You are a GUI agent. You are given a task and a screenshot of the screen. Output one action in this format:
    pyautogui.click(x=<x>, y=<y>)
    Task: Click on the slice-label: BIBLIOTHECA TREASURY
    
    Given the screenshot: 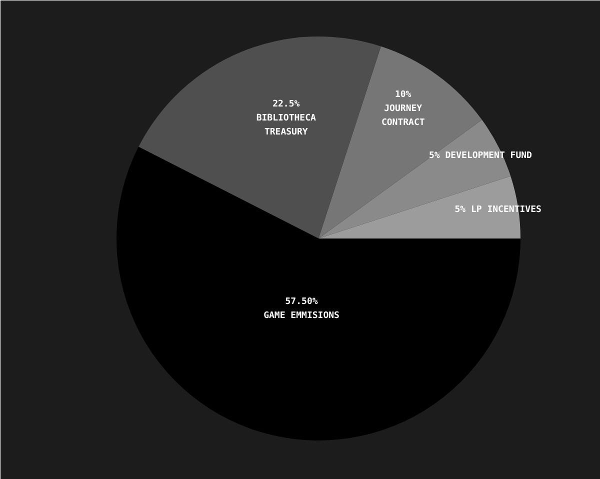 What is the action you would take?
    pyautogui.click(x=286, y=126)
    